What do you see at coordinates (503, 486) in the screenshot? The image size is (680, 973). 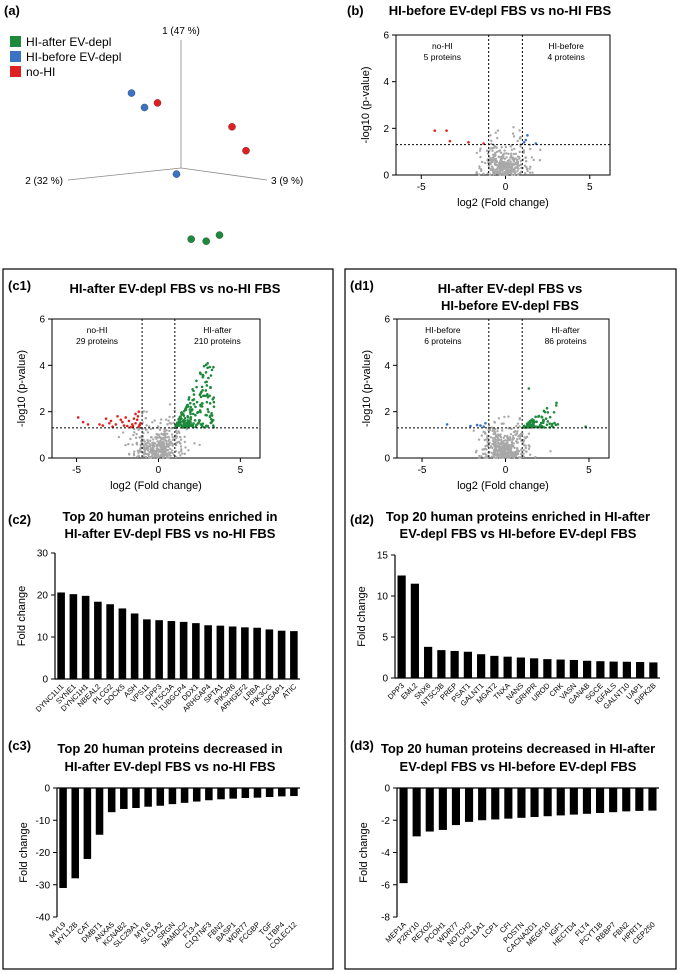 I see `x-axis-label: log2 (Fold change)` at bounding box center [503, 486].